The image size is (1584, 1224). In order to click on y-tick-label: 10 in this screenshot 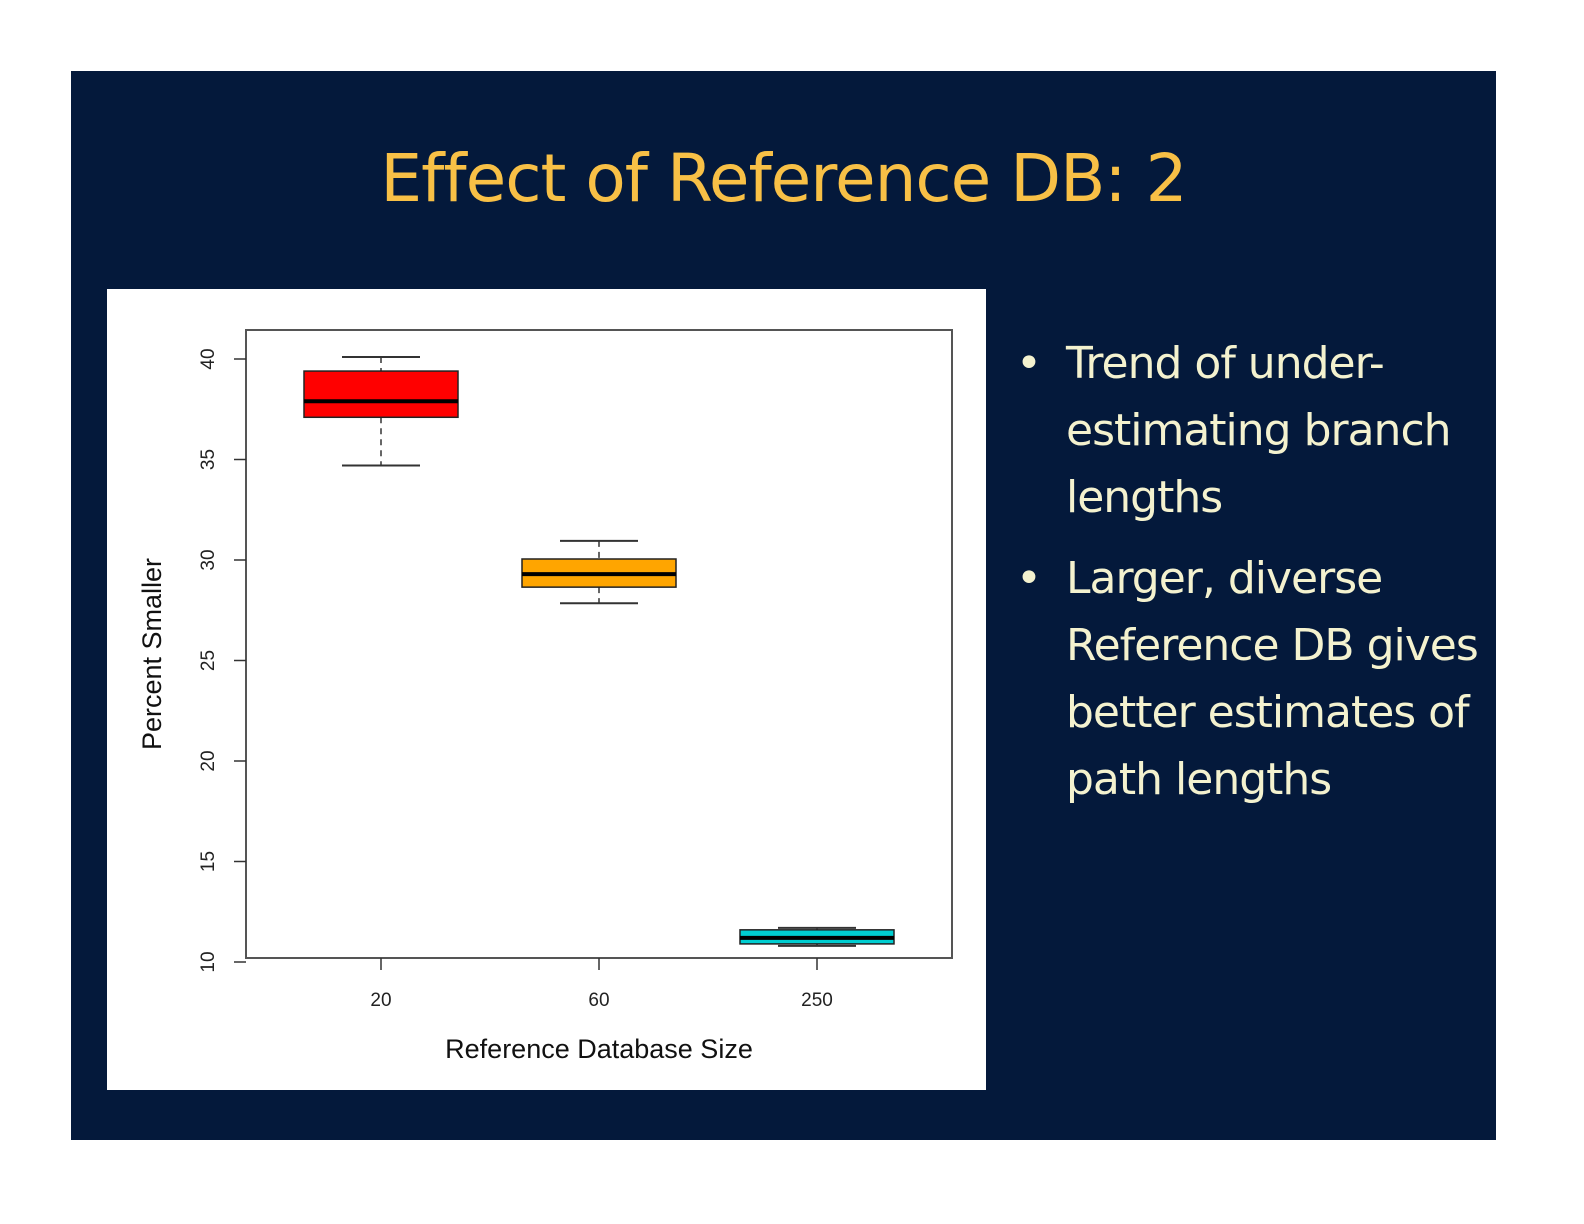, I will do `click(208, 961)`.